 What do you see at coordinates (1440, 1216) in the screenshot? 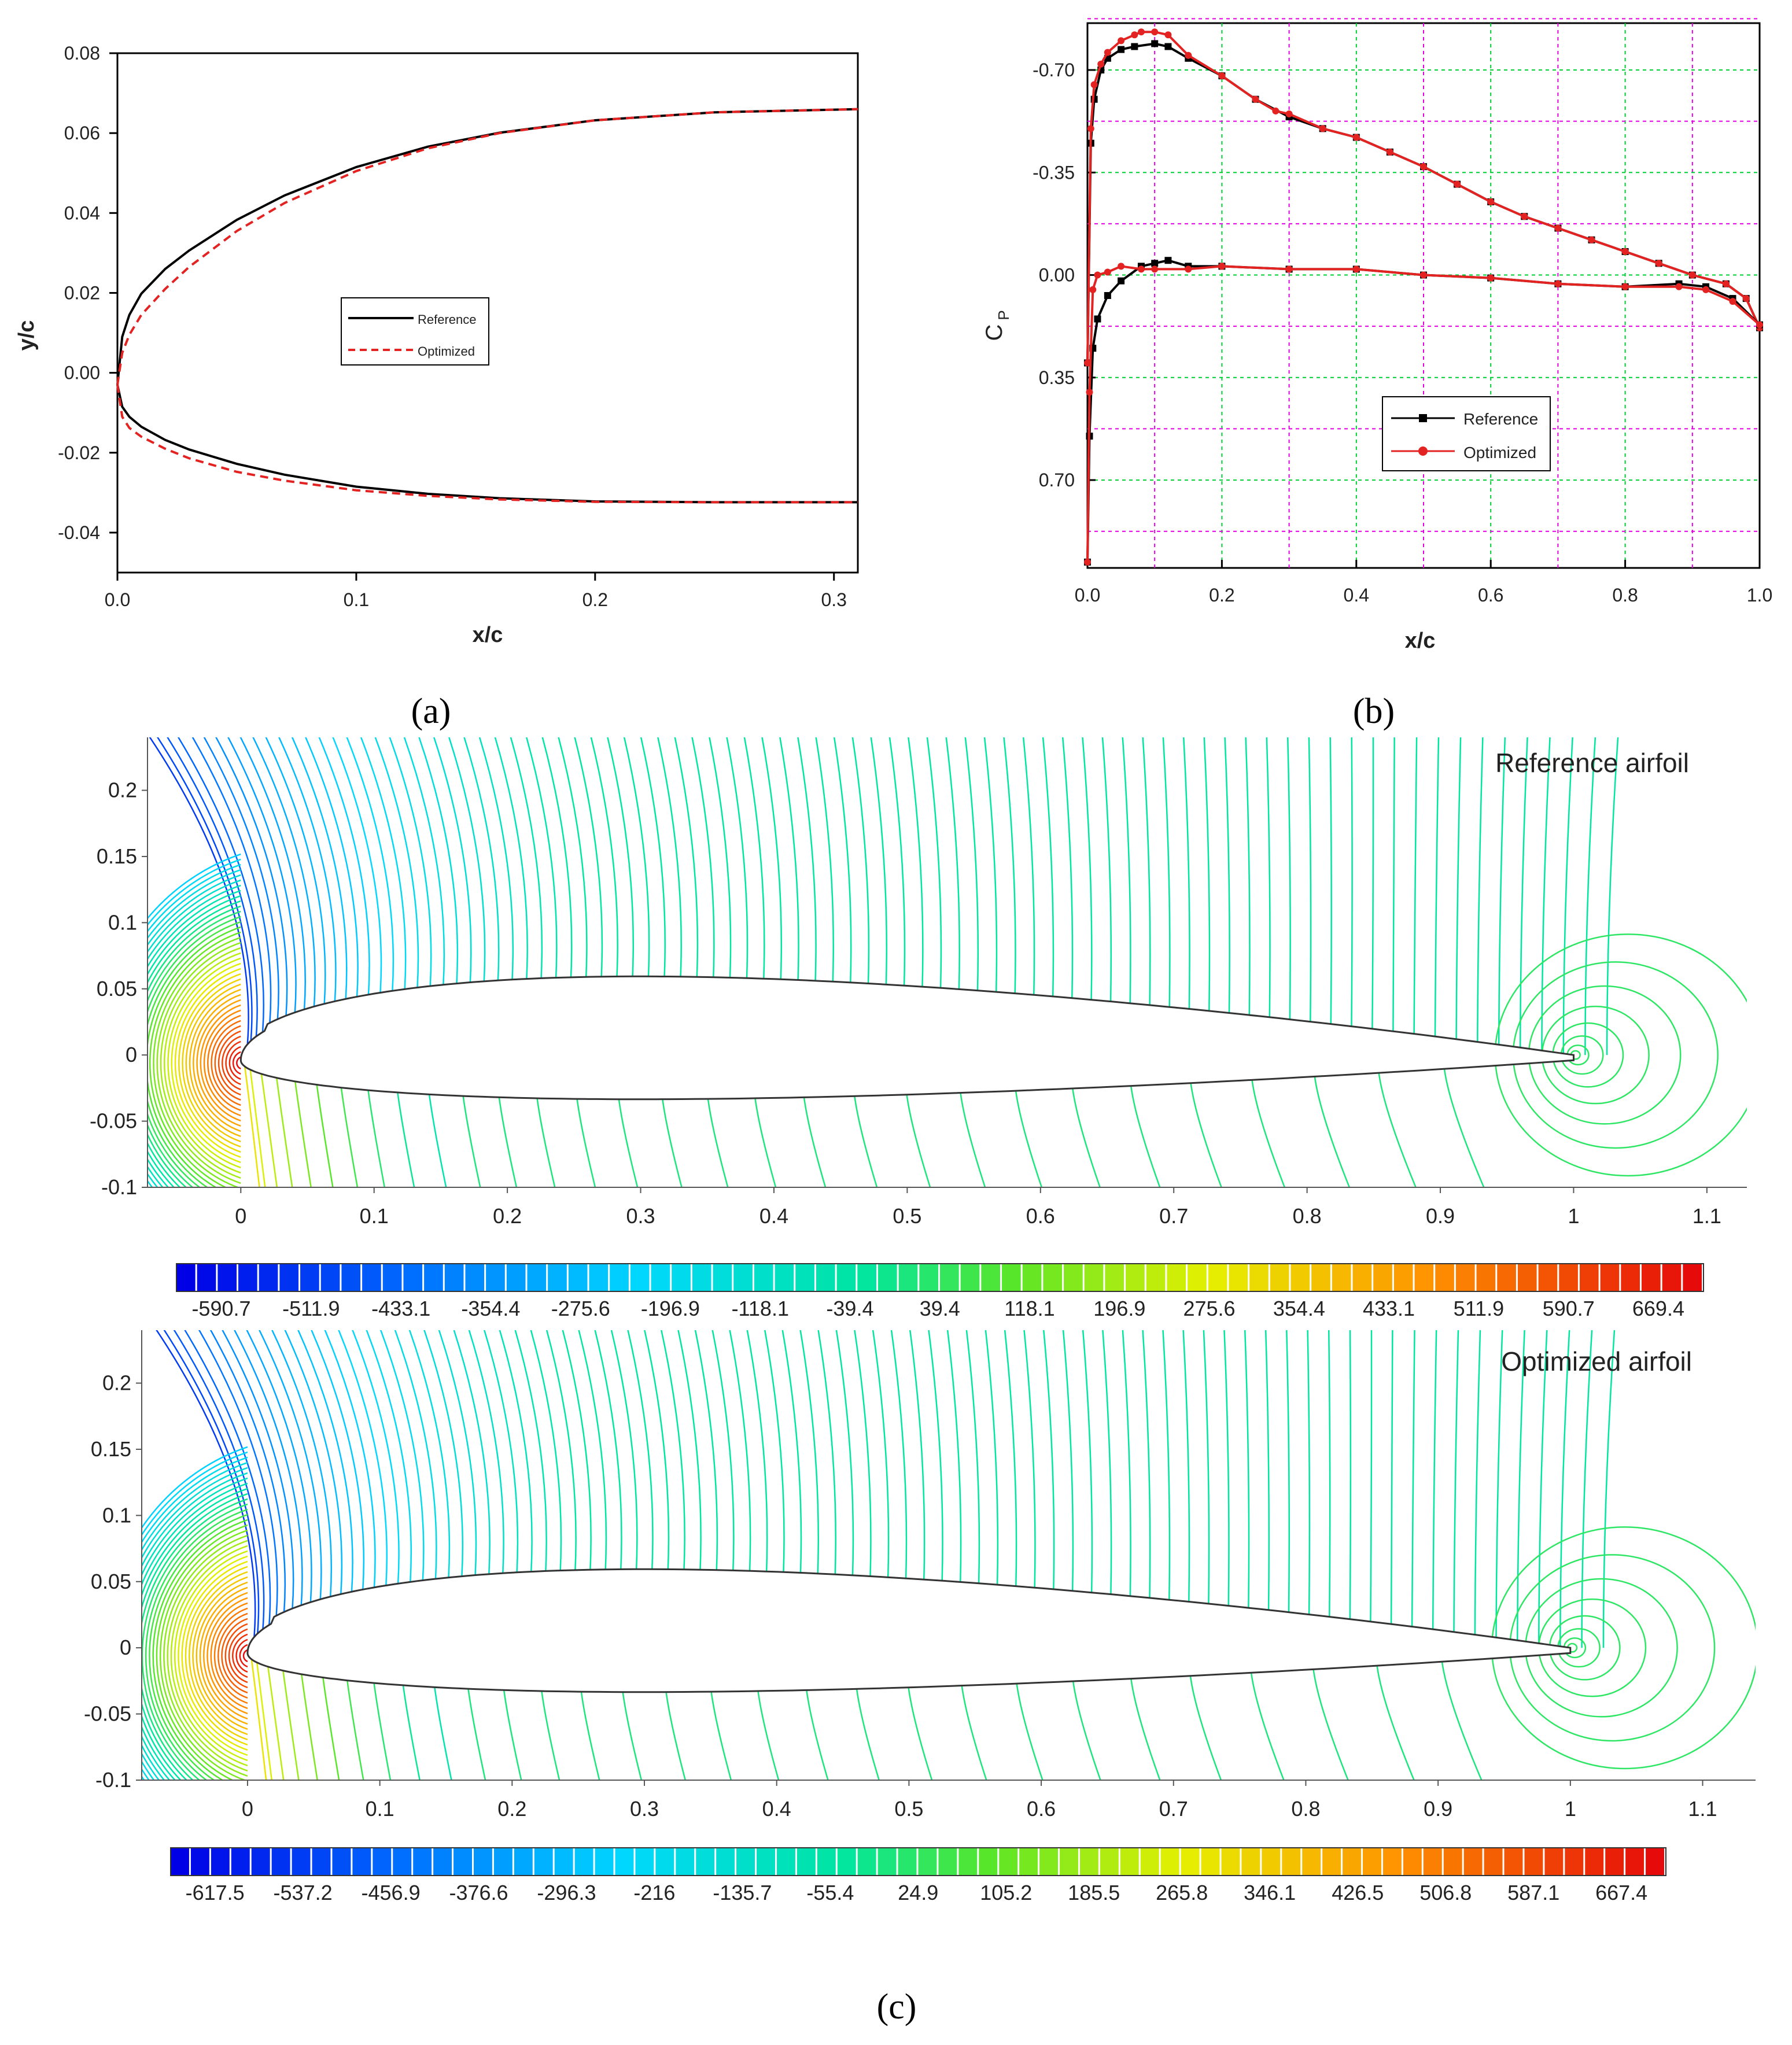
I see `c-xtick-label: 0.9` at bounding box center [1440, 1216].